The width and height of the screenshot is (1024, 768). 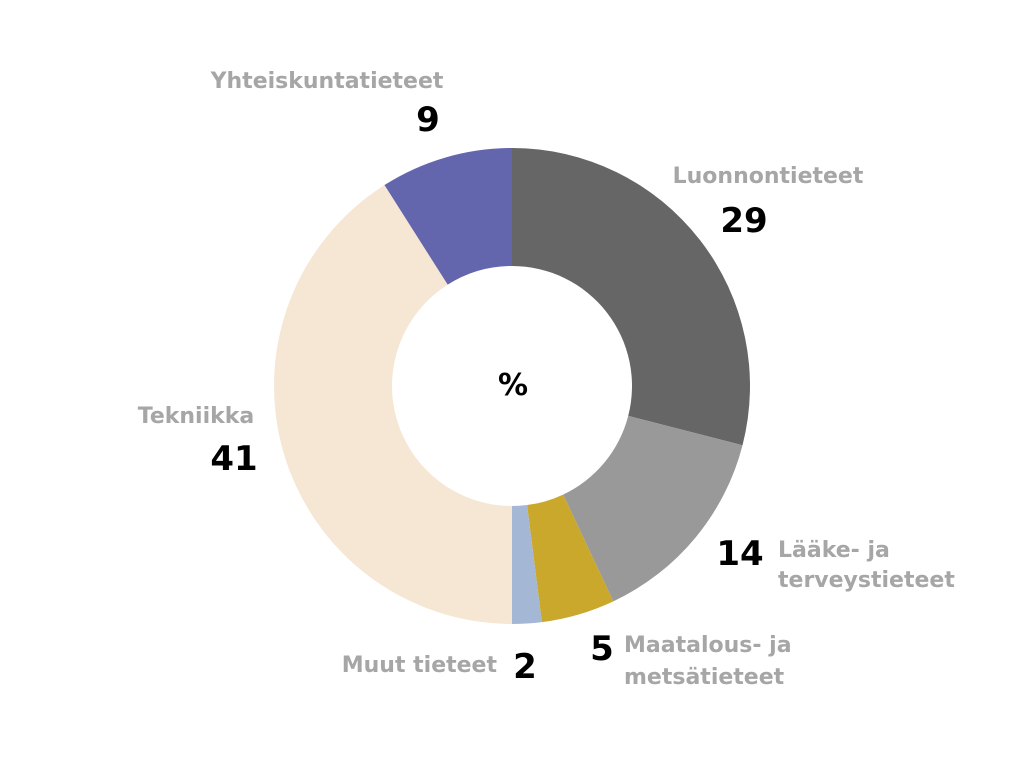 I want to click on slice-value-yhteiskuntatieteet: 9, so click(x=428, y=120).